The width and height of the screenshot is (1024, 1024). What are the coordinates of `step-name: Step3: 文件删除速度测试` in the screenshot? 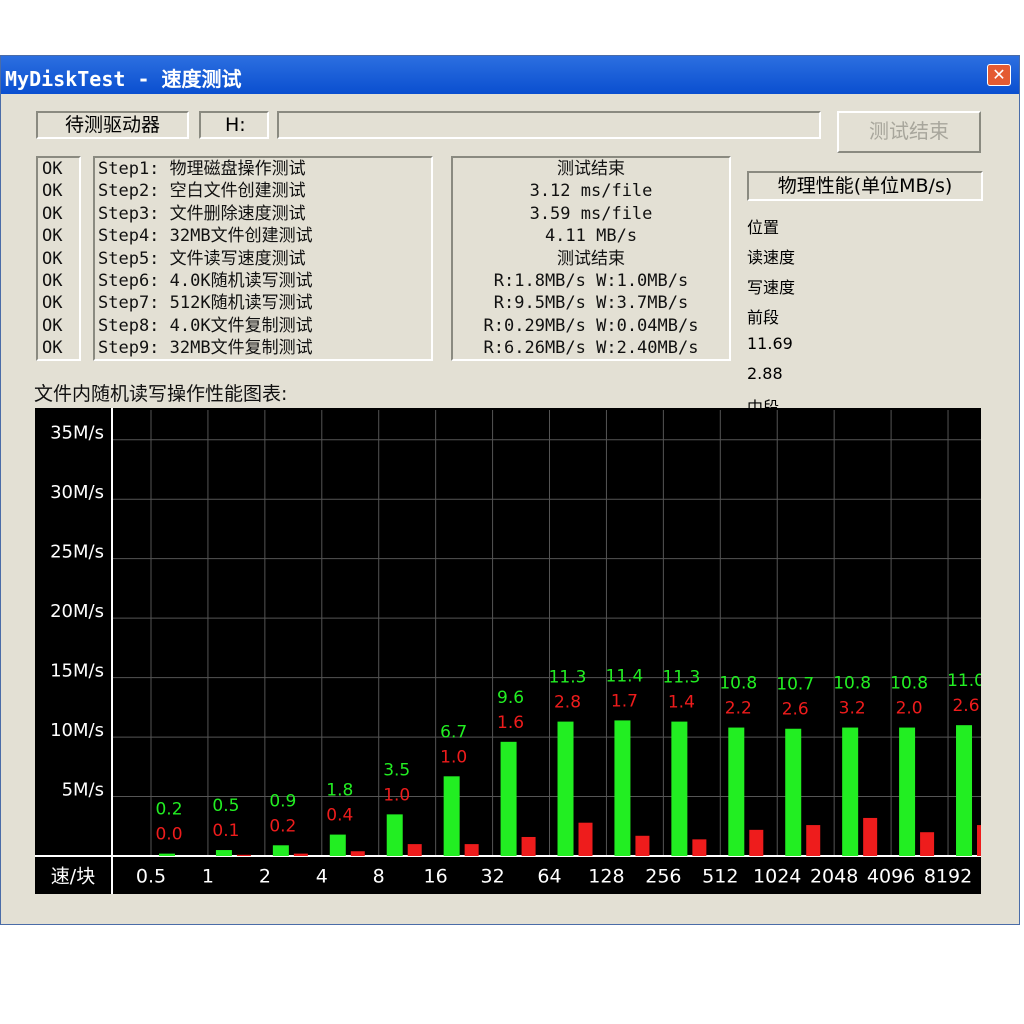 It's located at (202, 213).